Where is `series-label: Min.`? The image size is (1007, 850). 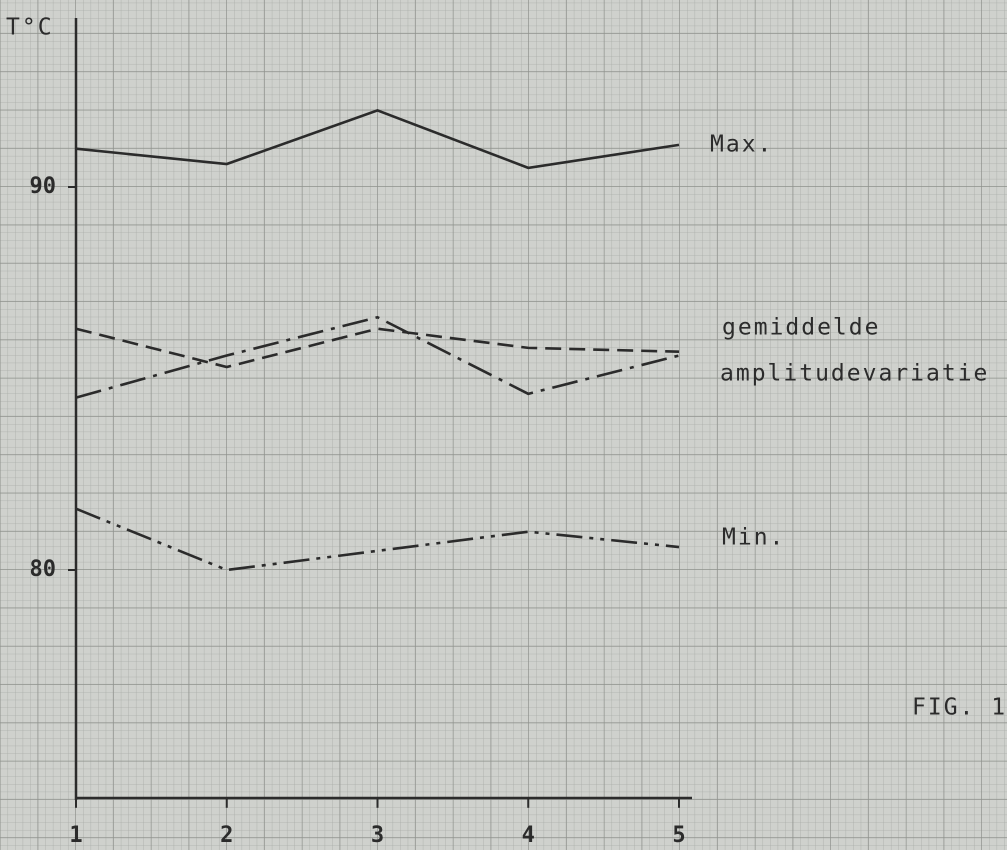 series-label: Min. is located at coordinates (753, 538).